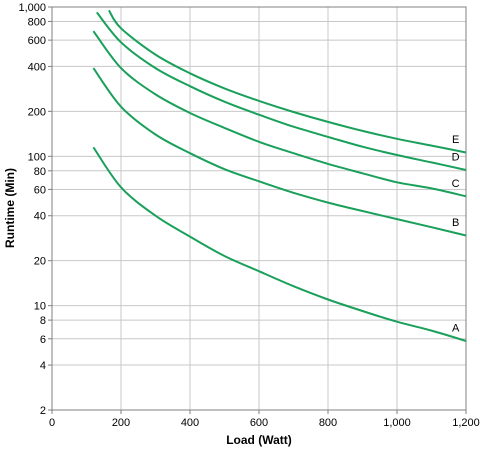 The width and height of the screenshot is (480, 450). Describe the element at coordinates (40, 307) in the screenshot. I see `y-tick-label: 10` at that location.